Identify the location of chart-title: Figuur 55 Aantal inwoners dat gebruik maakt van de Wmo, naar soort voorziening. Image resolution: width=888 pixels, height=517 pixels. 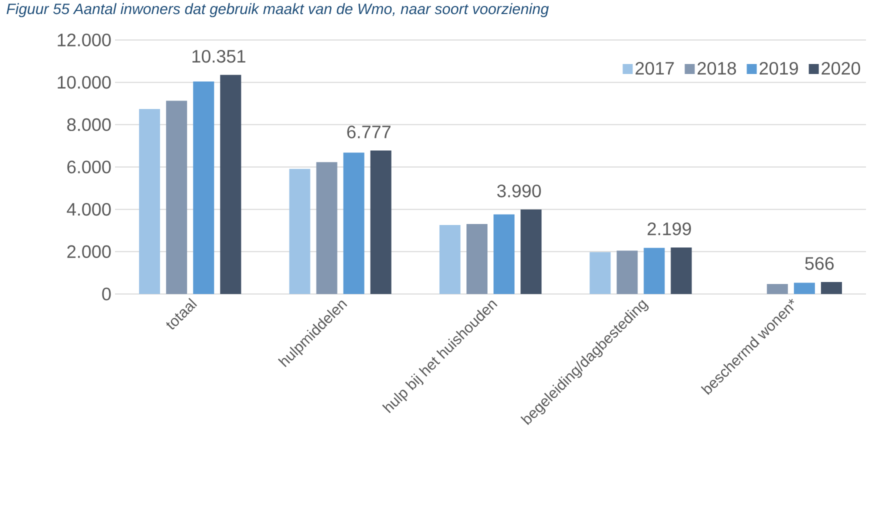
(277, 10).